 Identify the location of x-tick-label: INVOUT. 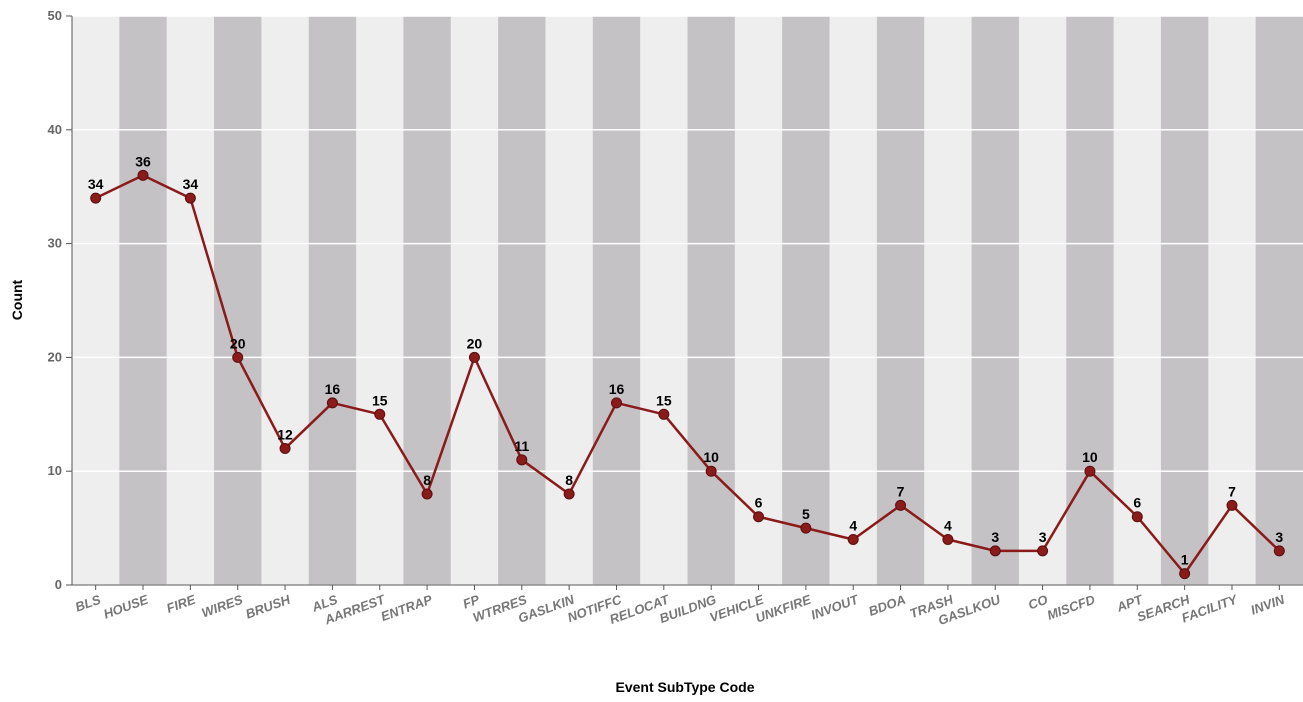
(835, 606).